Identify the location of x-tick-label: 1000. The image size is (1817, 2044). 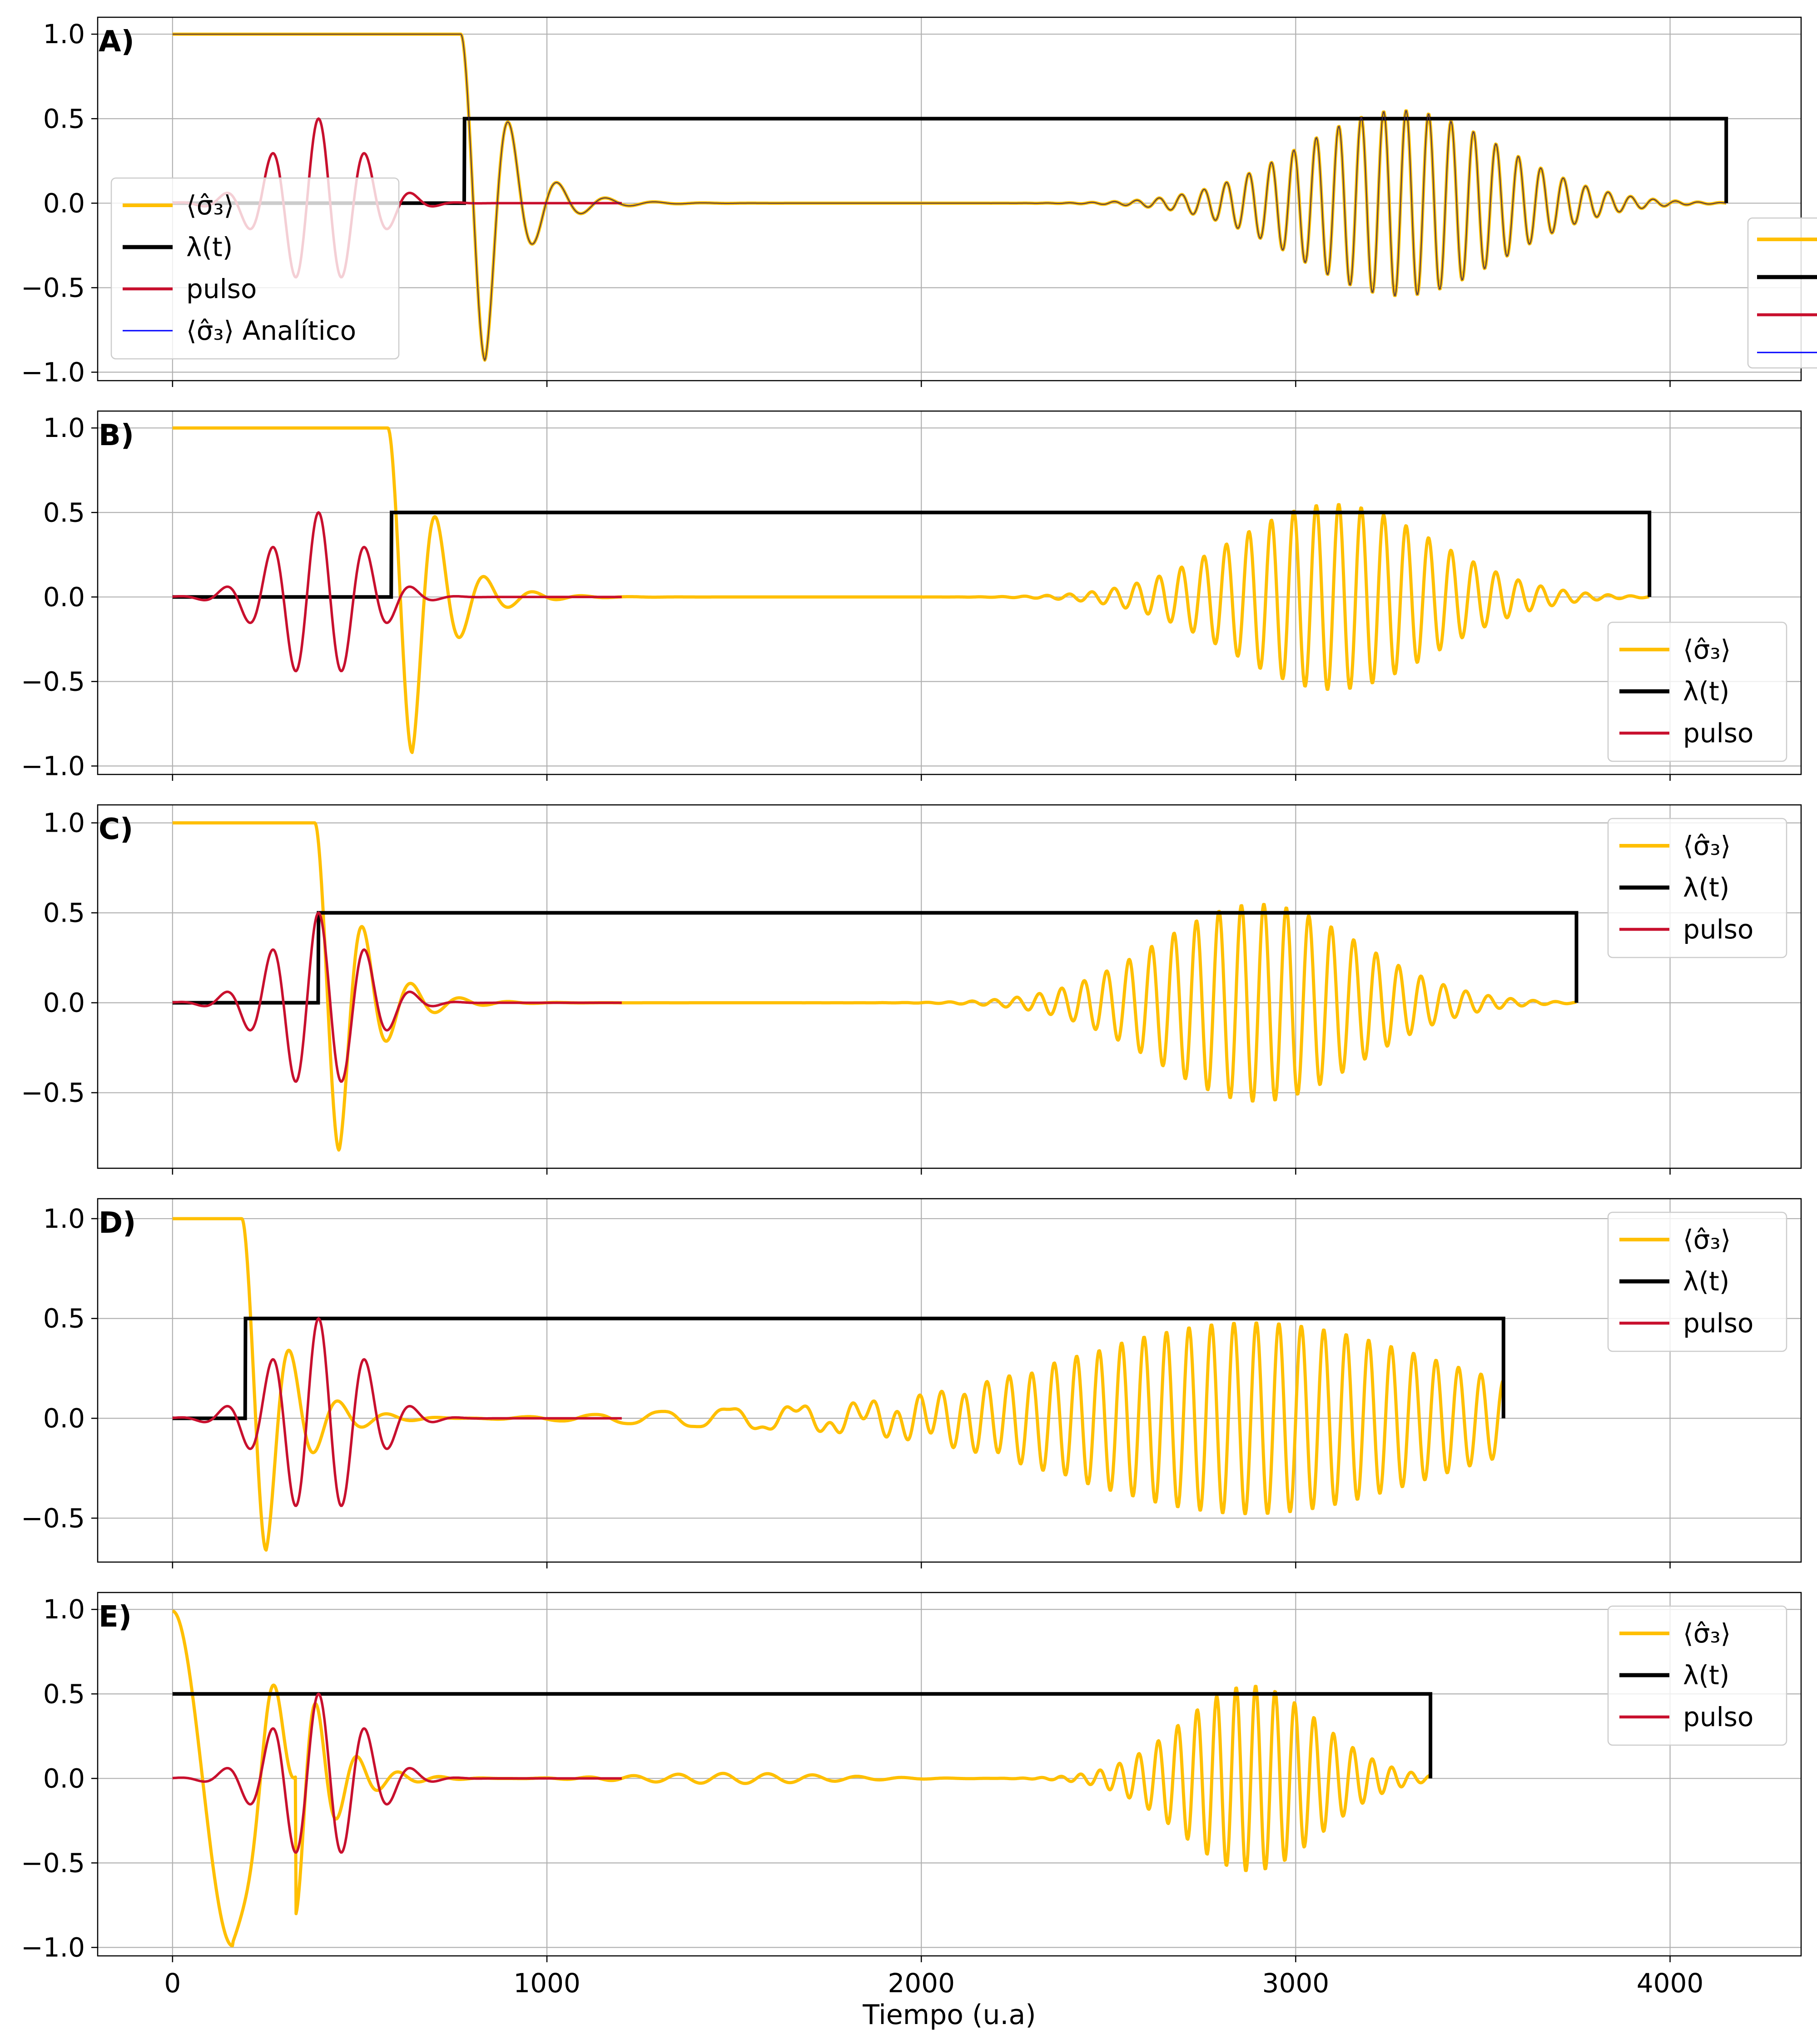
(547, 1984).